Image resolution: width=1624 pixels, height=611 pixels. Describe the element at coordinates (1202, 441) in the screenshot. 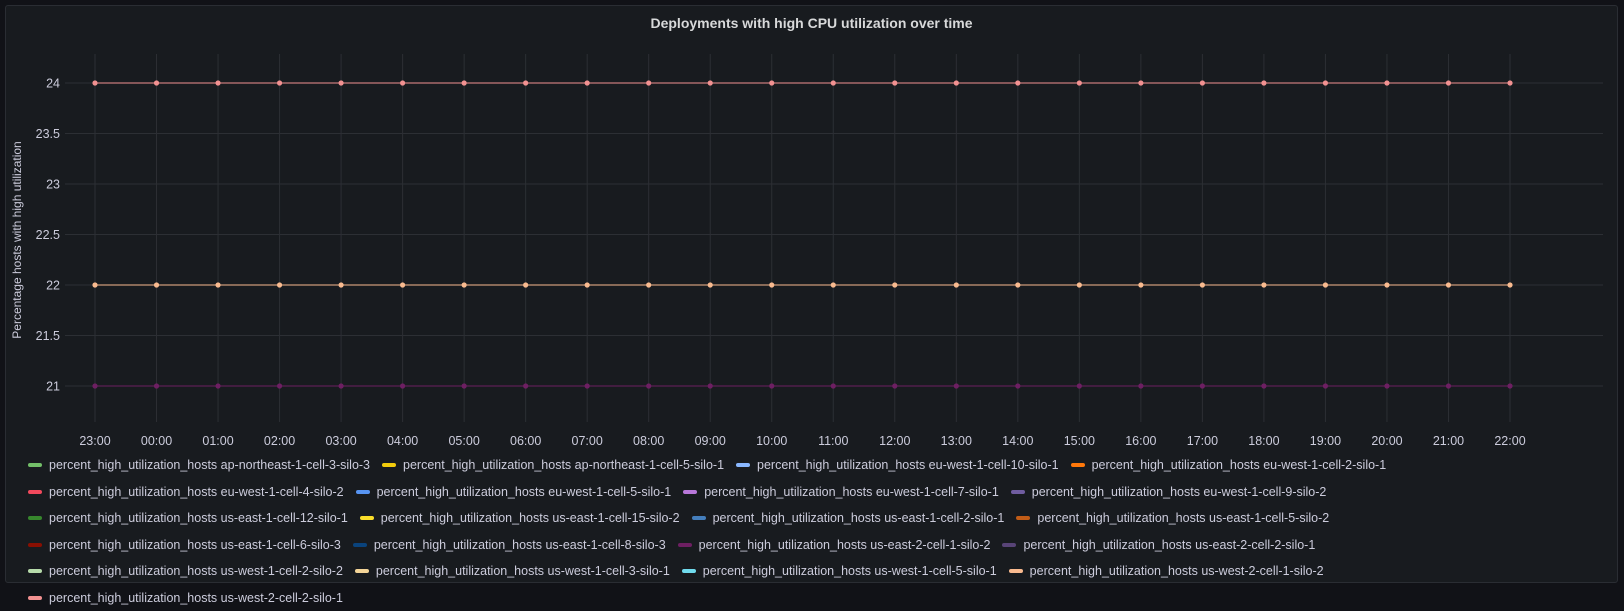

I see `x-tick-label: 17:00` at that location.